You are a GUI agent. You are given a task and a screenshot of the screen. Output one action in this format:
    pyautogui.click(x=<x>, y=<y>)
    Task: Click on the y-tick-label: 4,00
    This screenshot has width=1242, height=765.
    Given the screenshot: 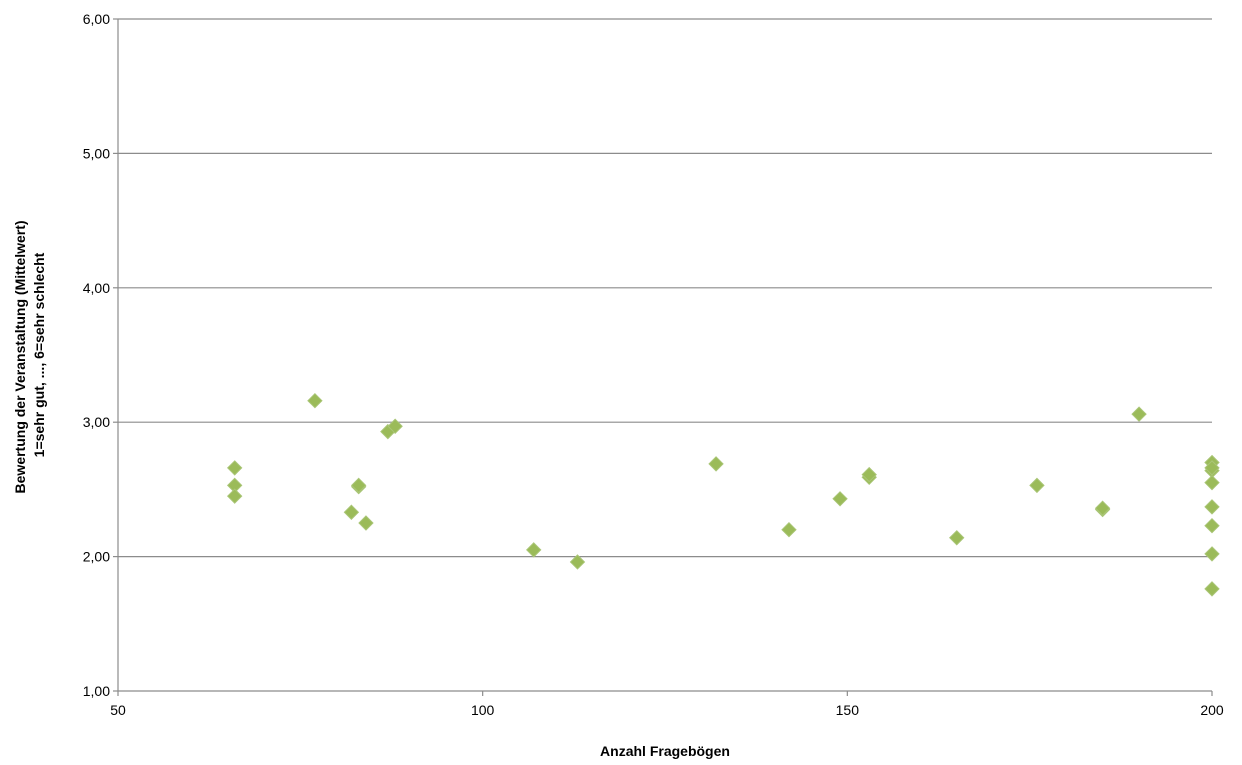 What is the action you would take?
    pyautogui.click(x=96, y=288)
    